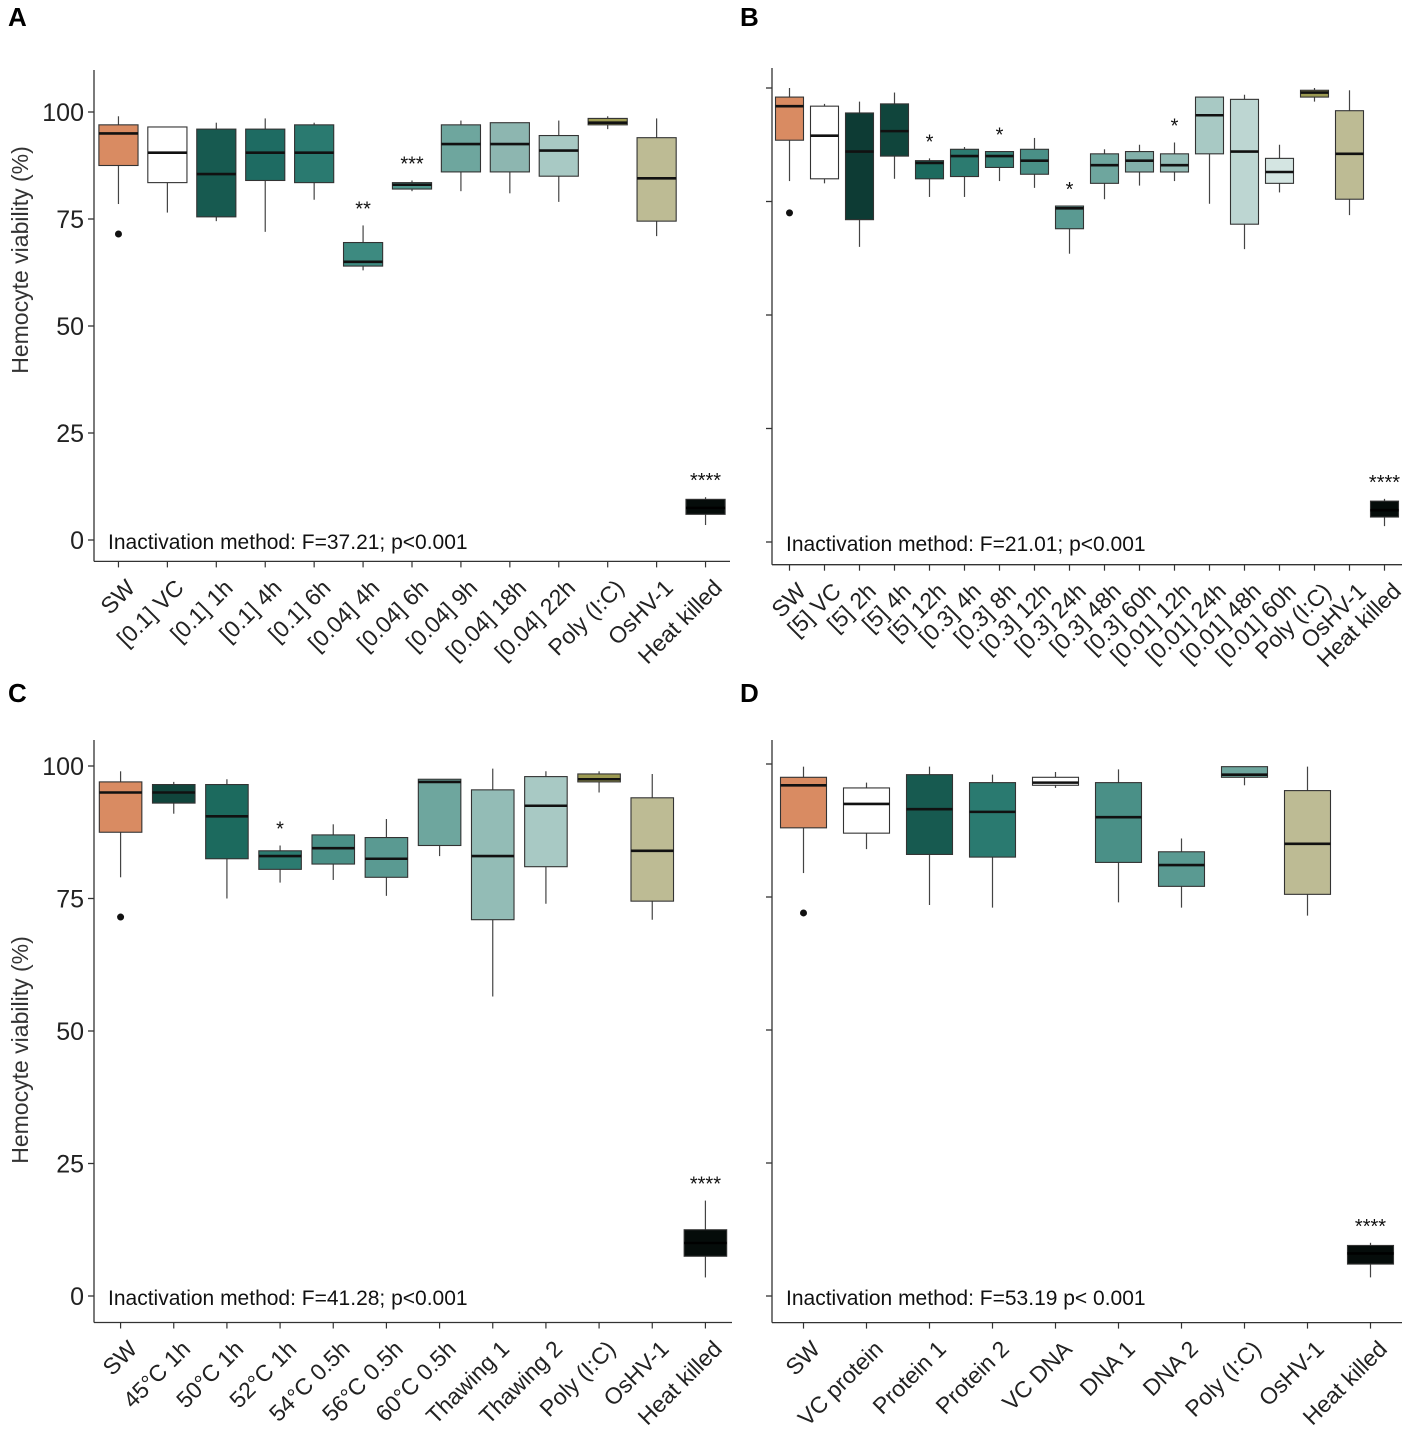  Describe the element at coordinates (363, 209) in the screenshot. I see `significance-label: **` at that location.